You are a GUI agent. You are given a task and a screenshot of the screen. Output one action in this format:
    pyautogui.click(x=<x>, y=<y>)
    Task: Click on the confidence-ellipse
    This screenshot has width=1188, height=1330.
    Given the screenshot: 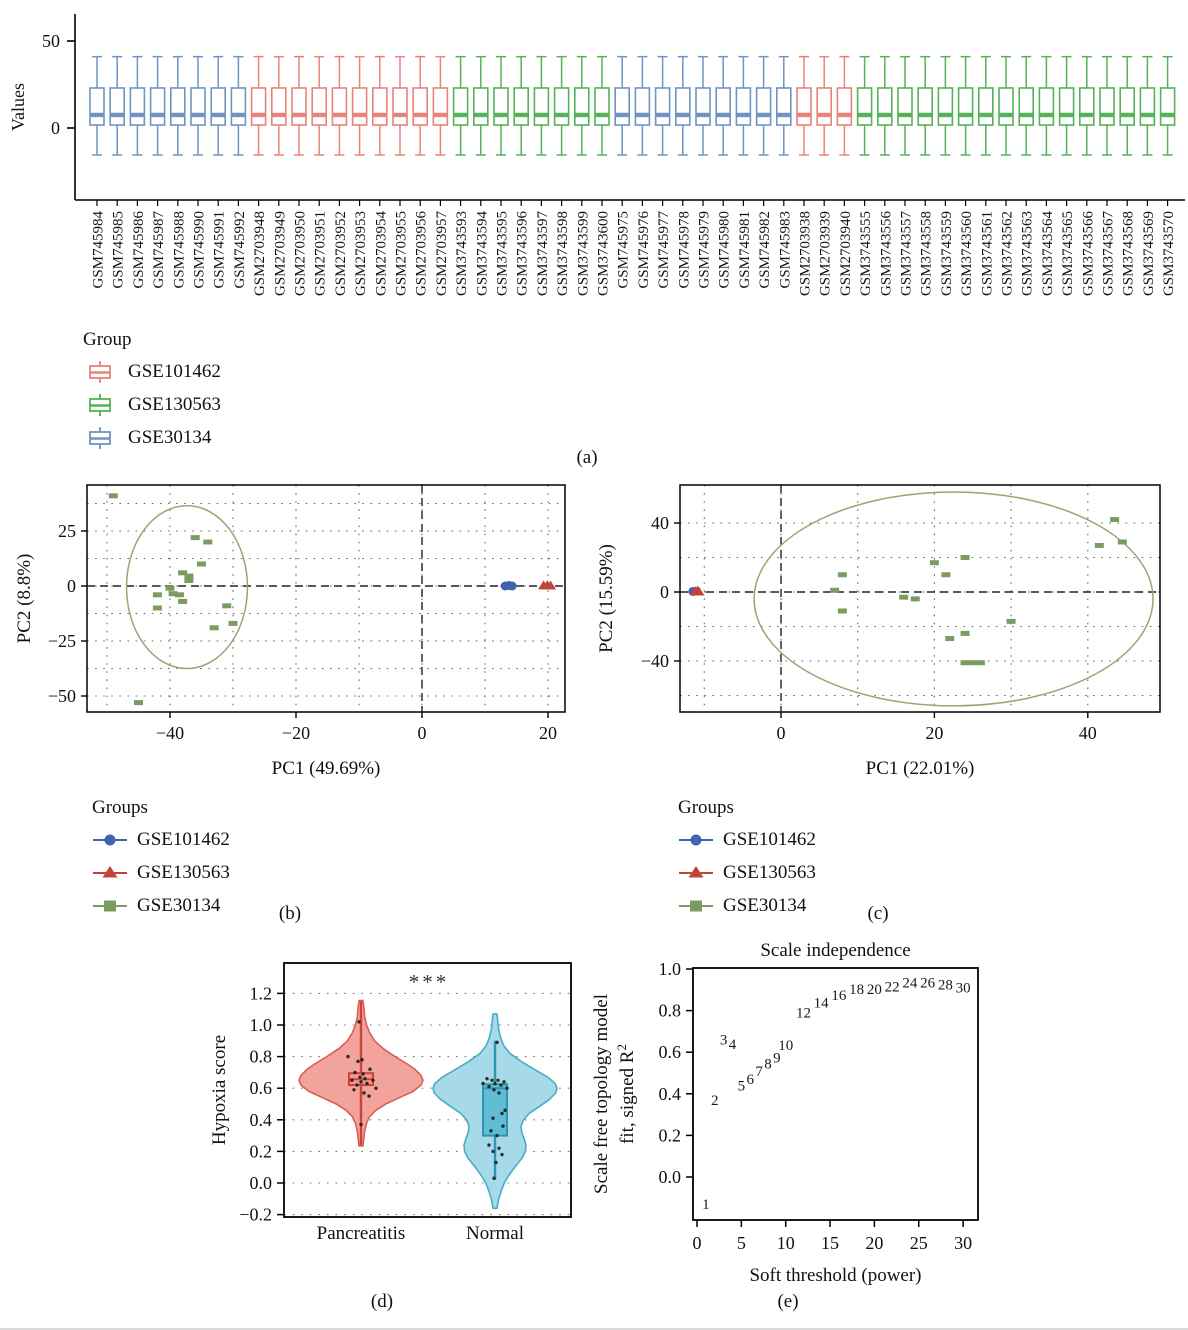 What is the action you would take?
    pyautogui.click(x=187, y=587)
    